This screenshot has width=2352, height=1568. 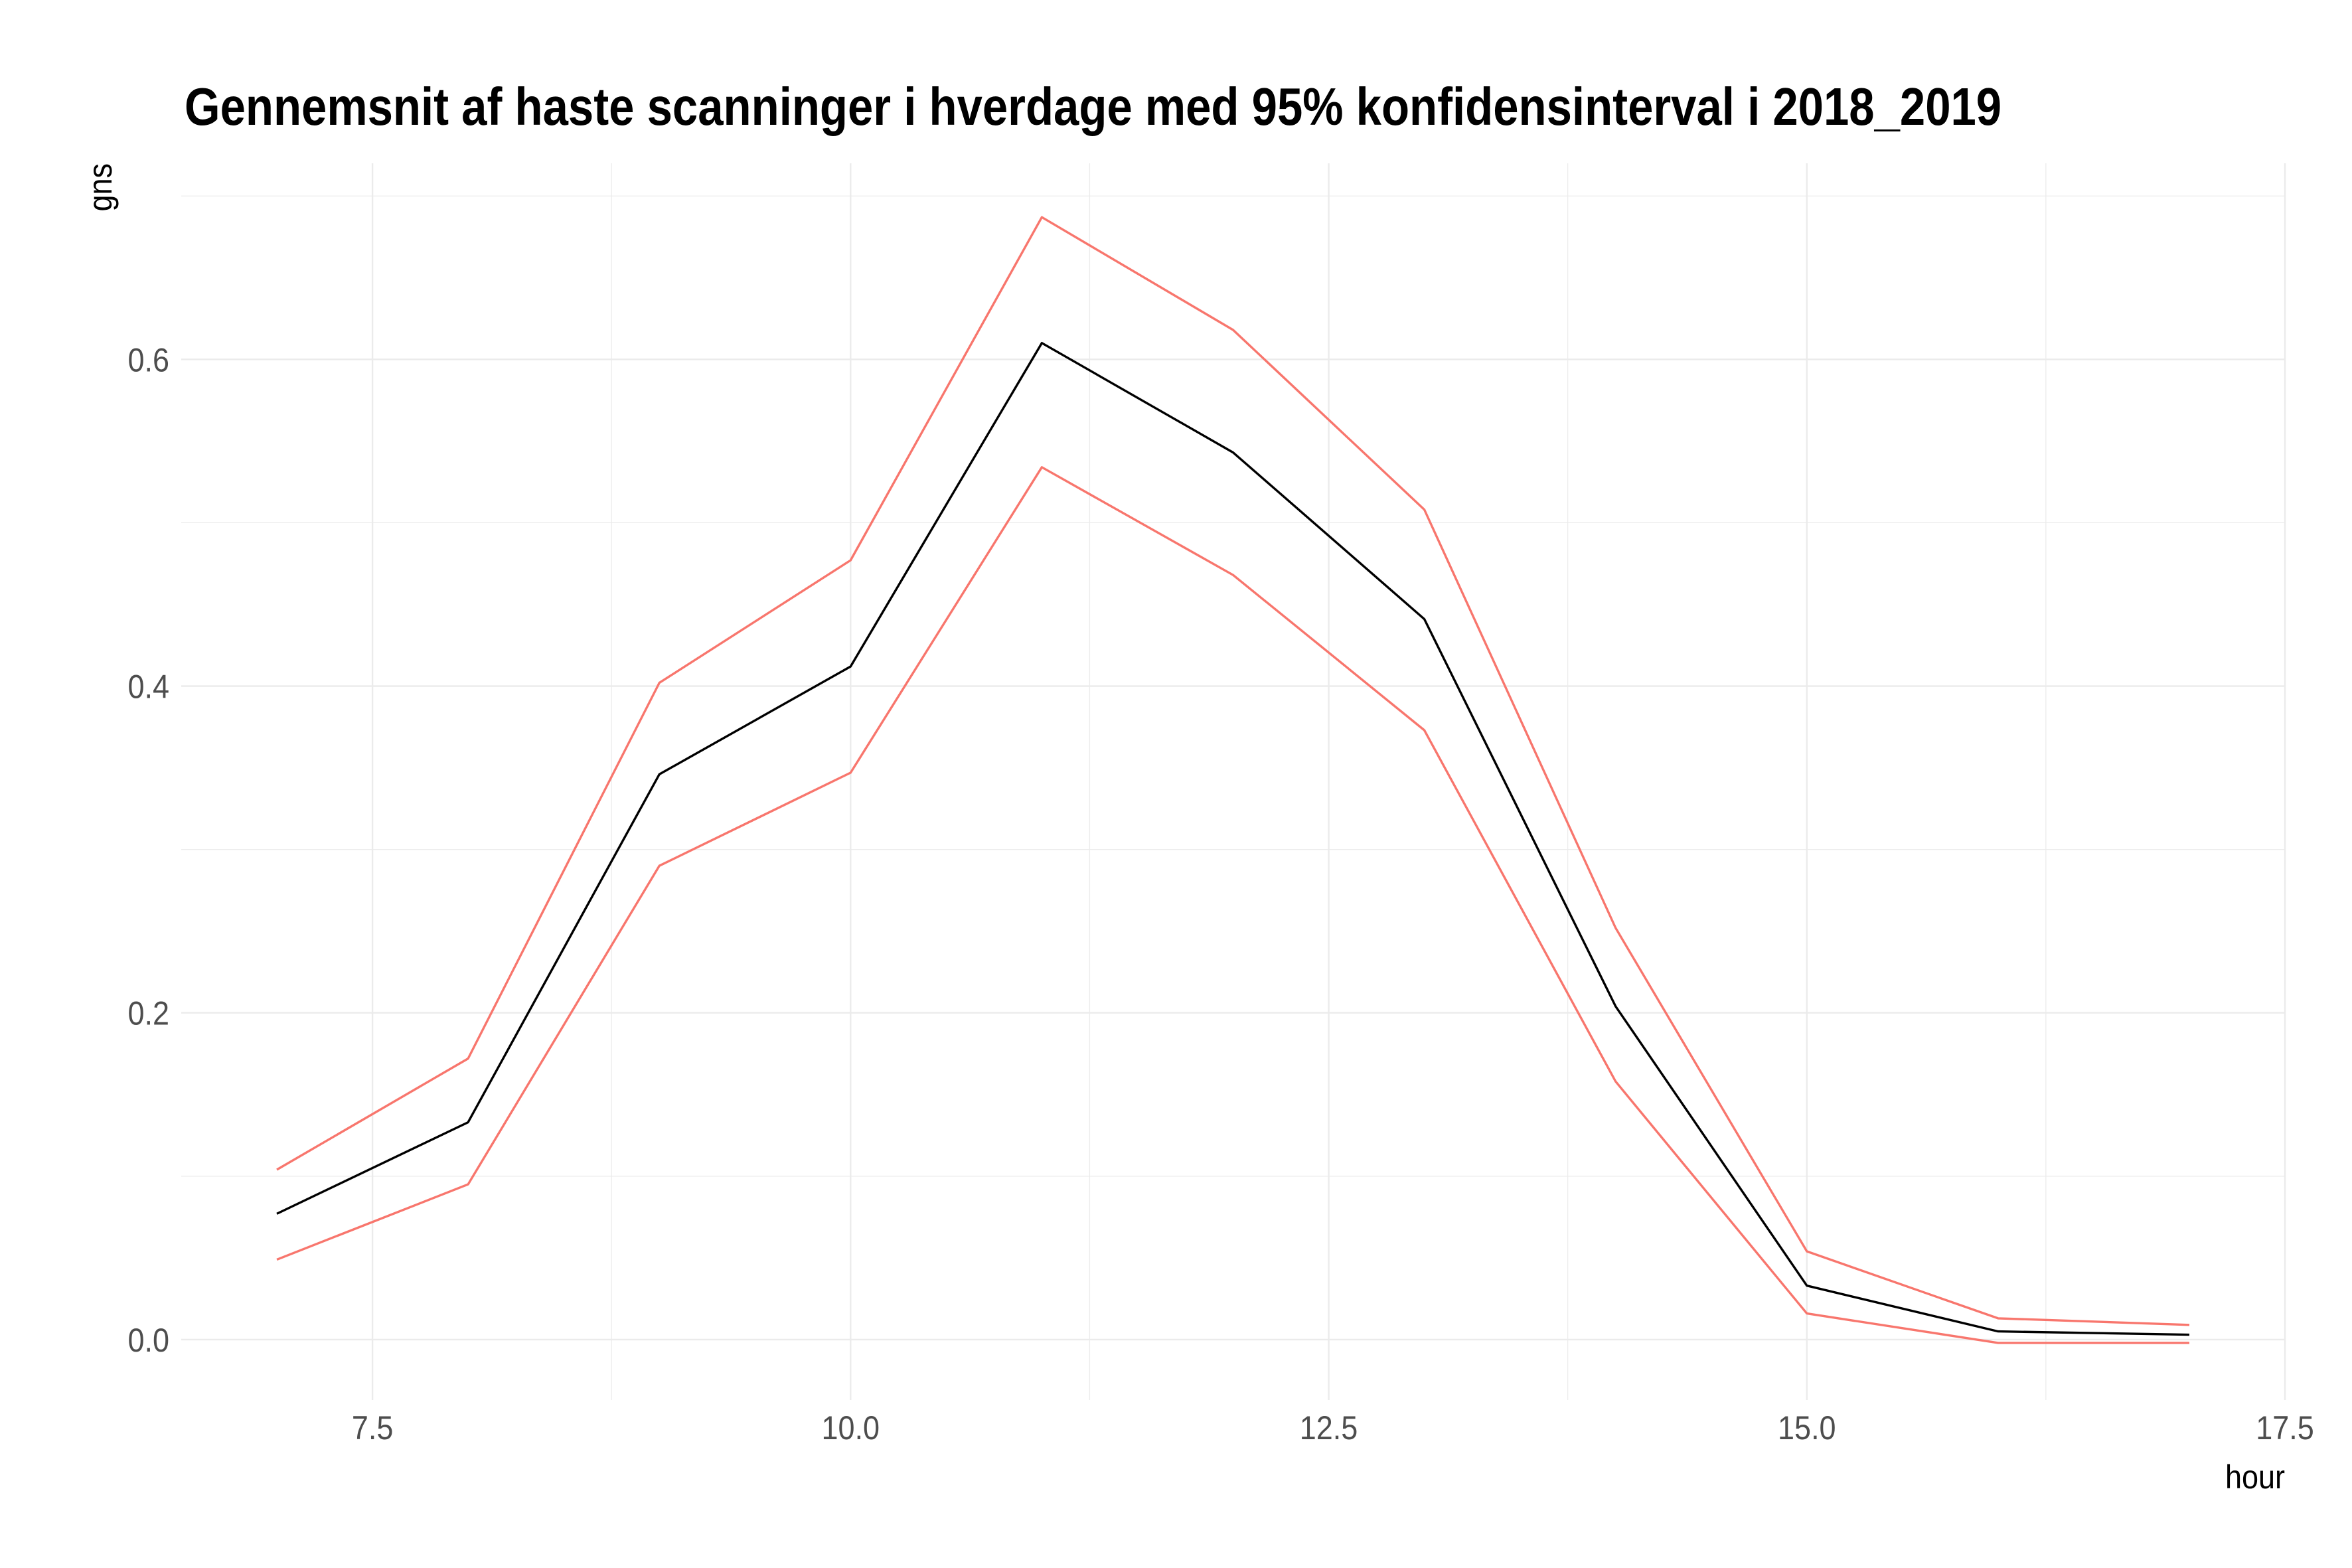 What do you see at coordinates (2285, 1428) in the screenshot?
I see `x-tick-label: 17.5` at bounding box center [2285, 1428].